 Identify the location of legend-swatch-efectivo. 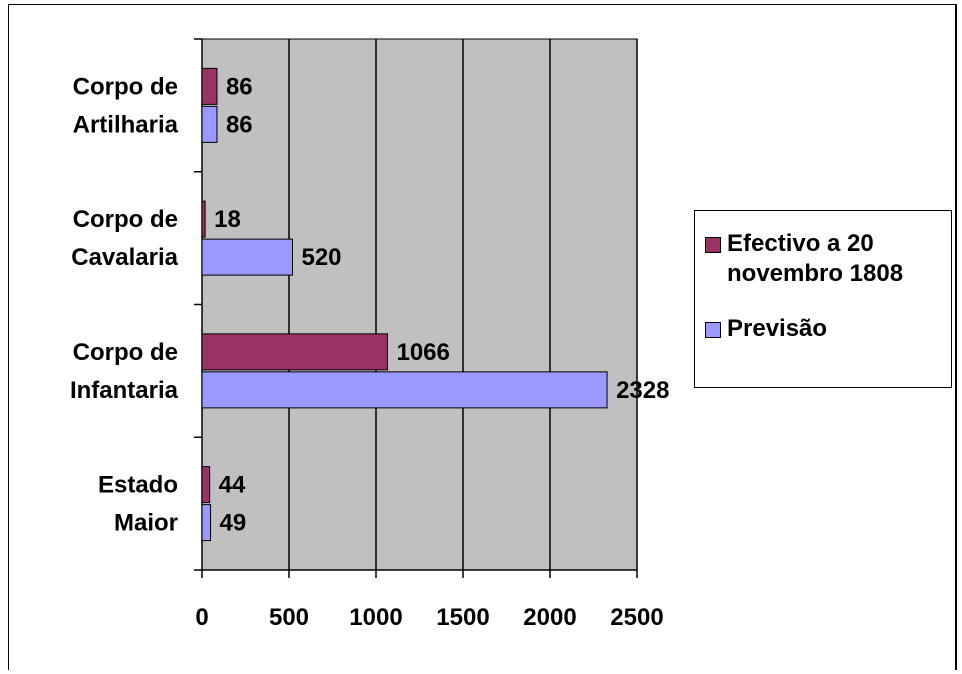
(713, 245).